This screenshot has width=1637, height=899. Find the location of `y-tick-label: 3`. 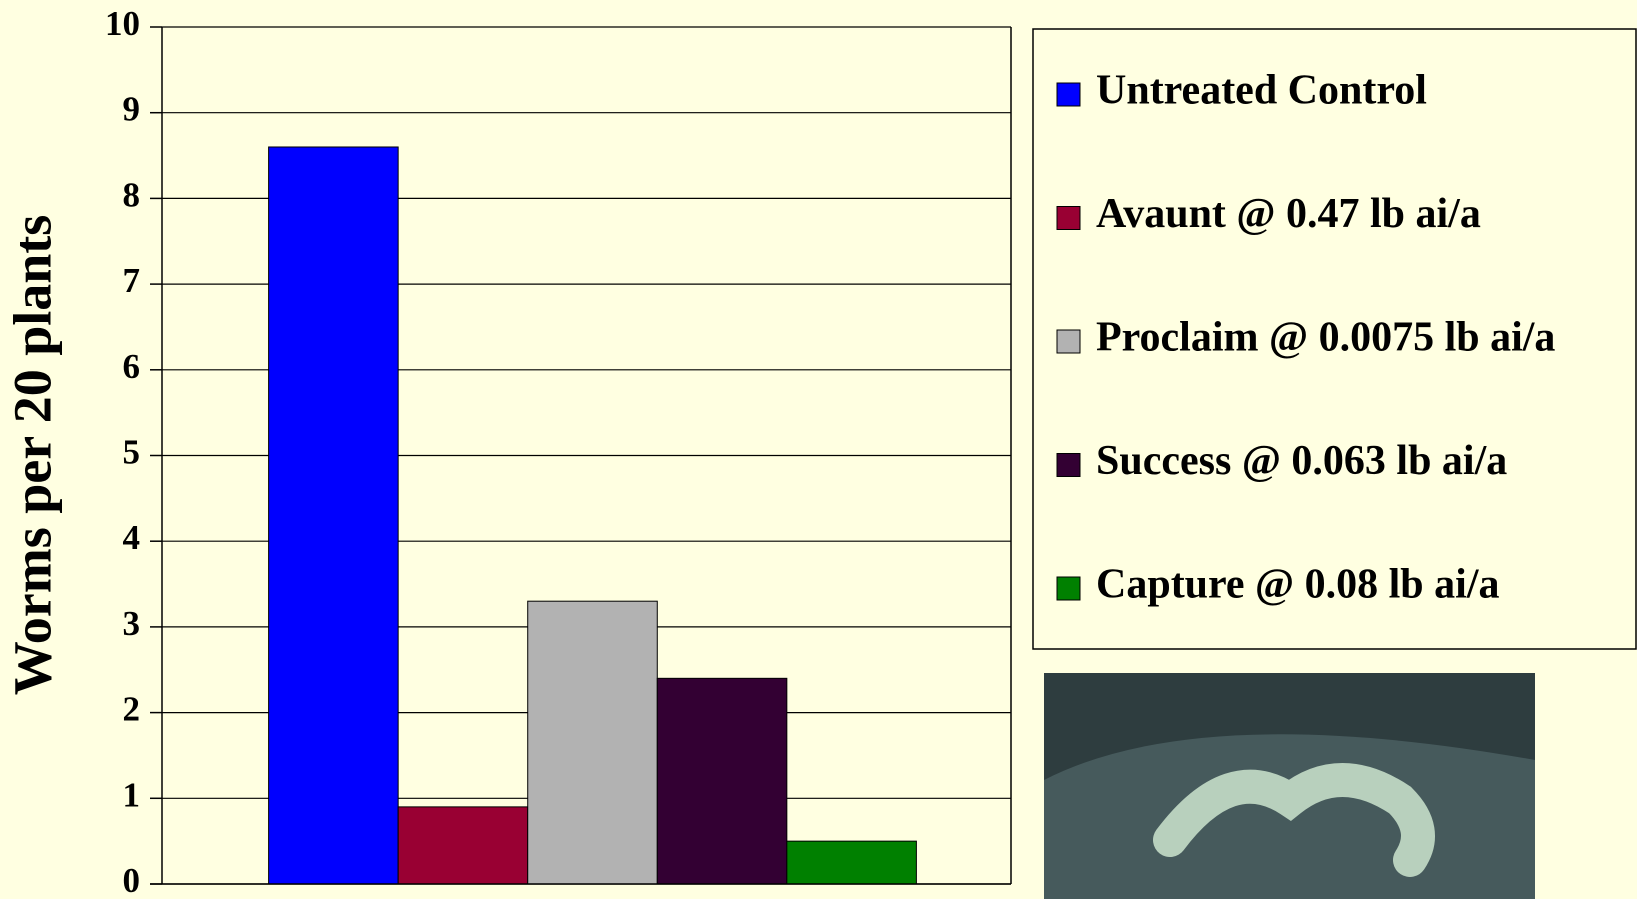

y-tick-label: 3 is located at coordinates (132, 623).